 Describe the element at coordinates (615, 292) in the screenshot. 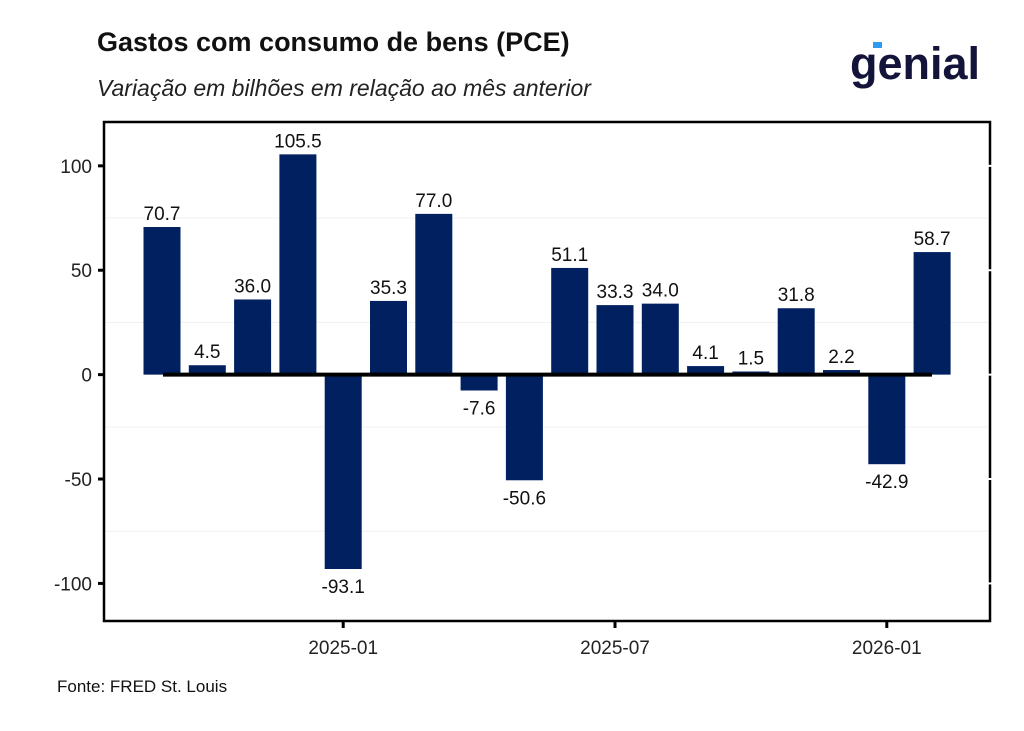

I see `data-label: 33.3` at that location.